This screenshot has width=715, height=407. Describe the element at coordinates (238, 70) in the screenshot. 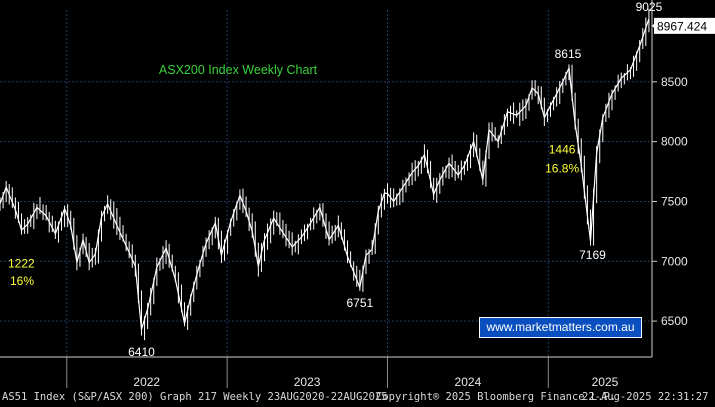

I see `chart-title: ASX200 Index Weekly Chart` at that location.